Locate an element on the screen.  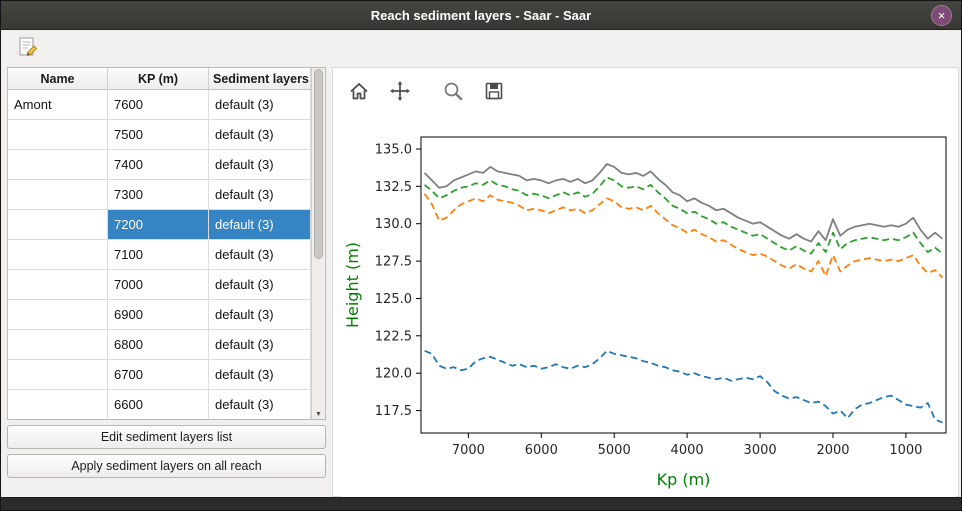
pan-button is located at coordinates (400, 91).